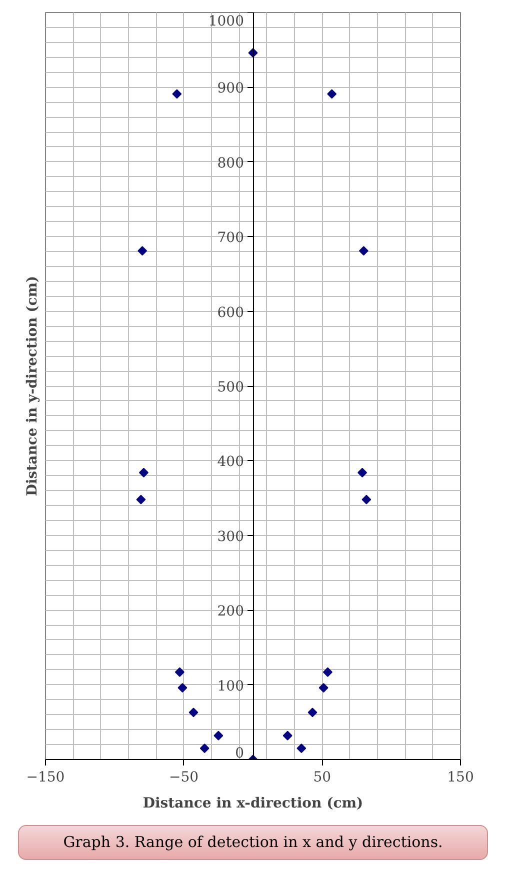  What do you see at coordinates (230, 312) in the screenshot?
I see `y-tick-label: 600` at bounding box center [230, 312].